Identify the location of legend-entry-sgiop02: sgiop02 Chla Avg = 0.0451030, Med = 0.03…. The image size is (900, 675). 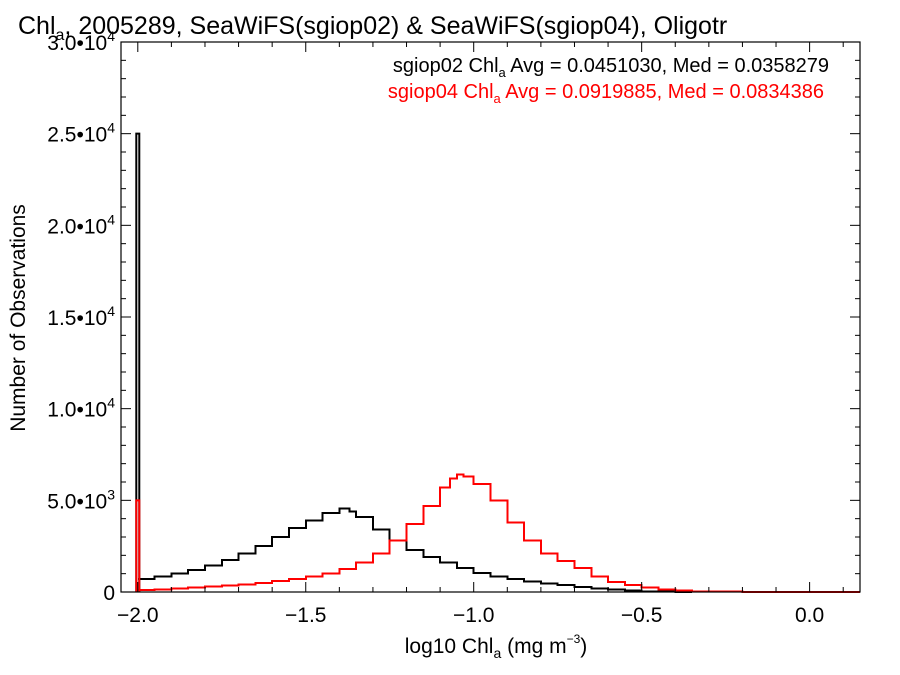
(611, 67).